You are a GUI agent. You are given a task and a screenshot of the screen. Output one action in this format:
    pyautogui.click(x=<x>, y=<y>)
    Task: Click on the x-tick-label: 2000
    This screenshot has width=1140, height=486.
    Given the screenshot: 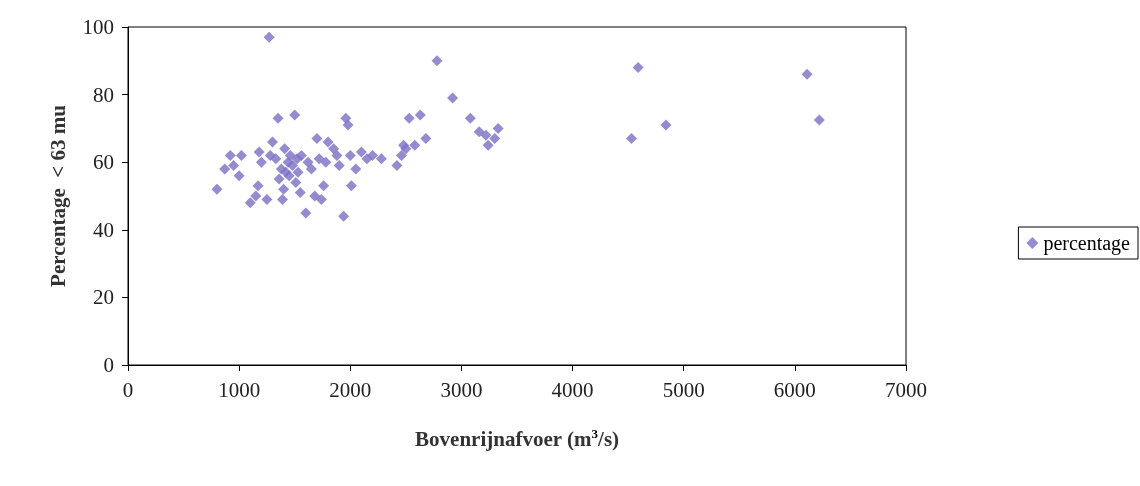 What is the action you would take?
    pyautogui.click(x=350, y=389)
    